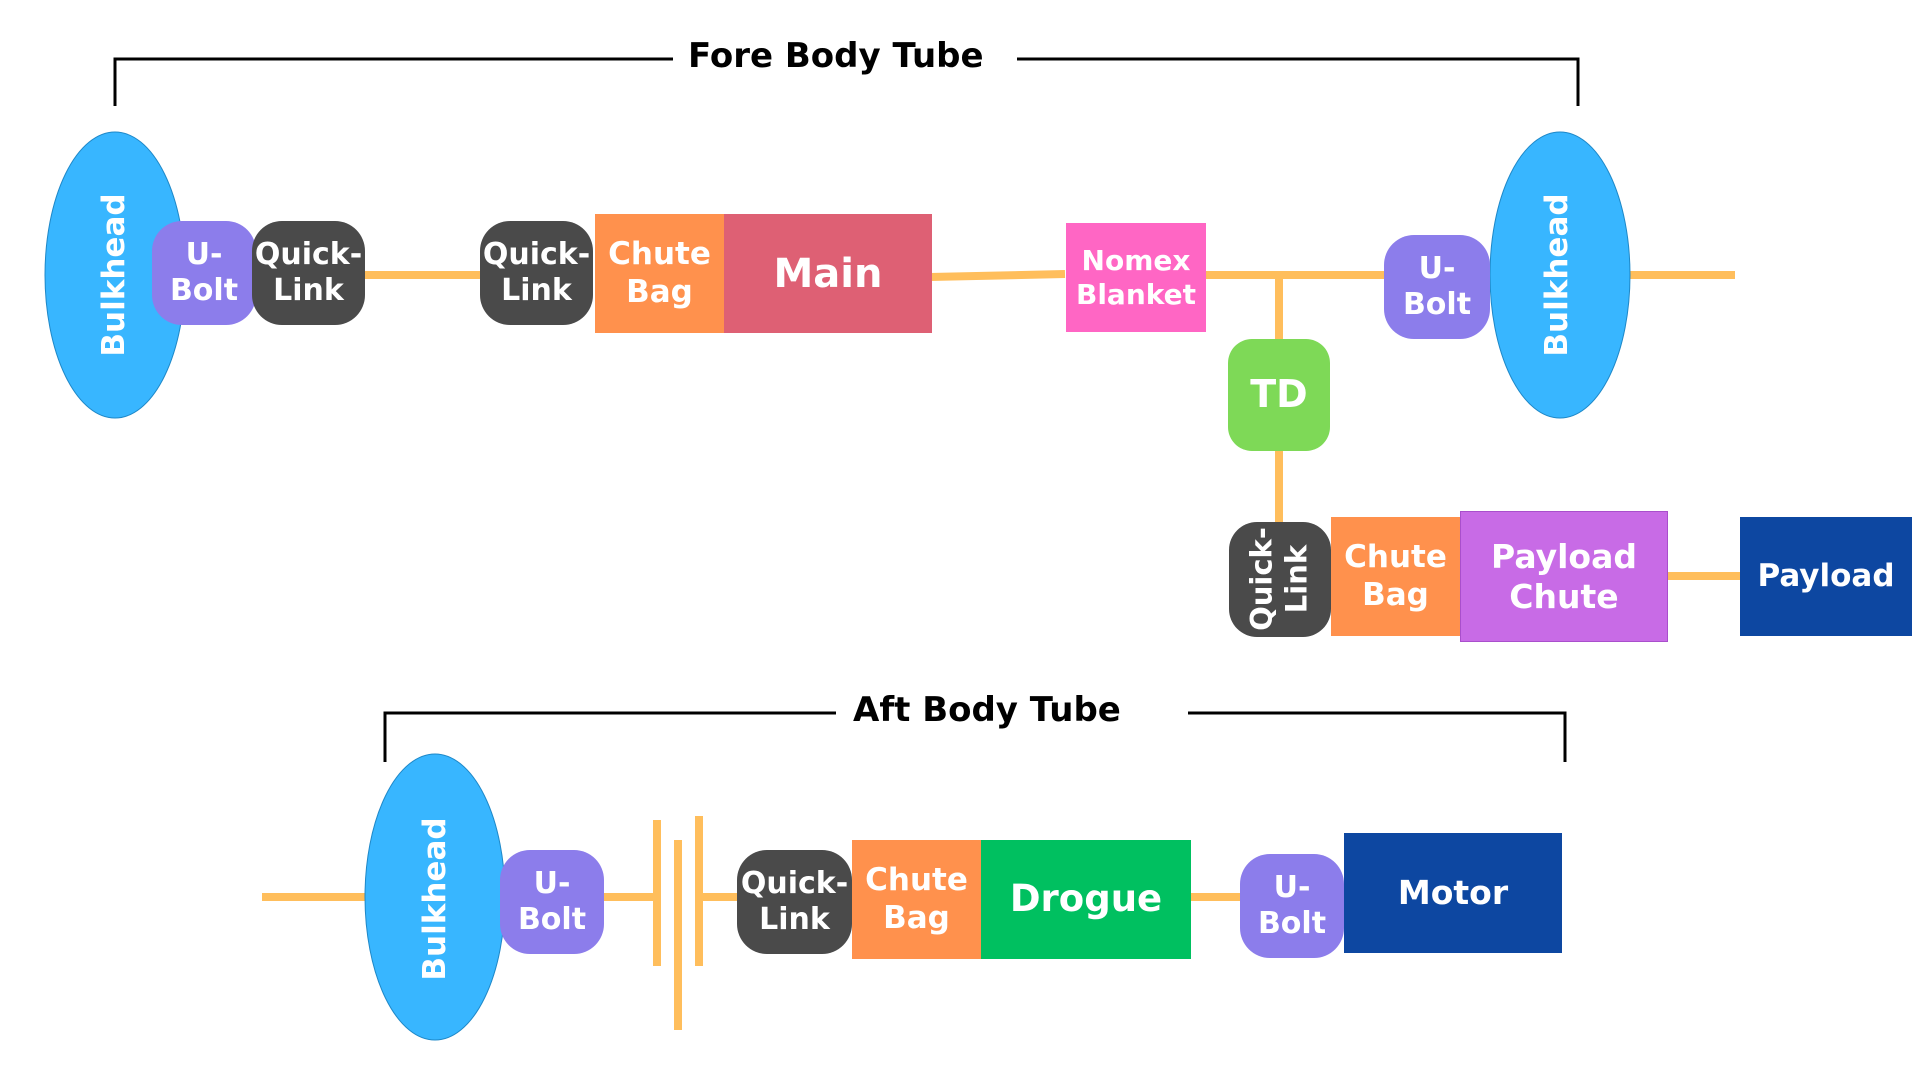 This screenshot has height=1080, width=1920. What do you see at coordinates (1564, 576) in the screenshot?
I see `payload-chute: Payload Chute` at bounding box center [1564, 576].